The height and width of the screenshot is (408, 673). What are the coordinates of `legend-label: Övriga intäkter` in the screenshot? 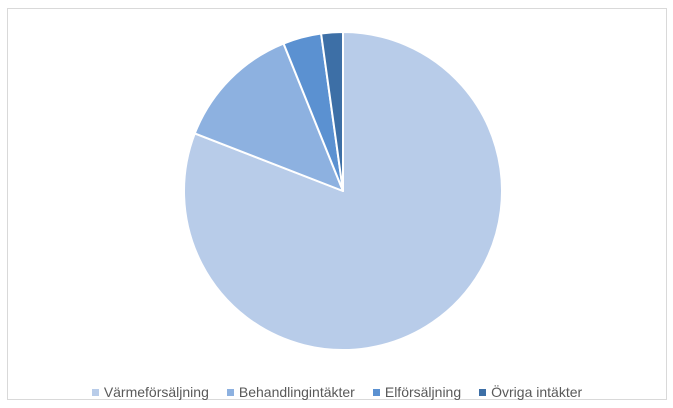 It's located at (537, 392).